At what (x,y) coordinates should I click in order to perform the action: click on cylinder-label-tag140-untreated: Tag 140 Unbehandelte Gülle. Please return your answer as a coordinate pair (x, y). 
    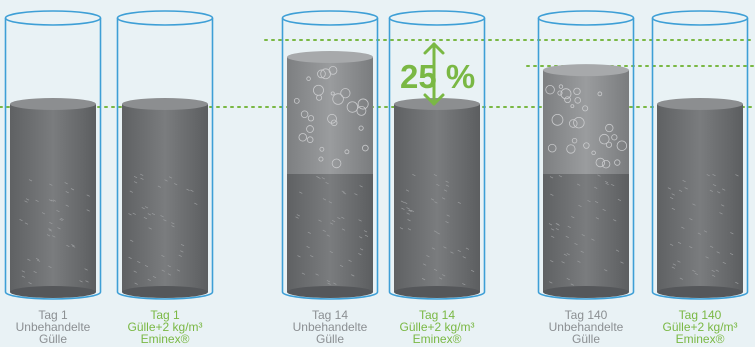
    Looking at the image, I should click on (586, 327).